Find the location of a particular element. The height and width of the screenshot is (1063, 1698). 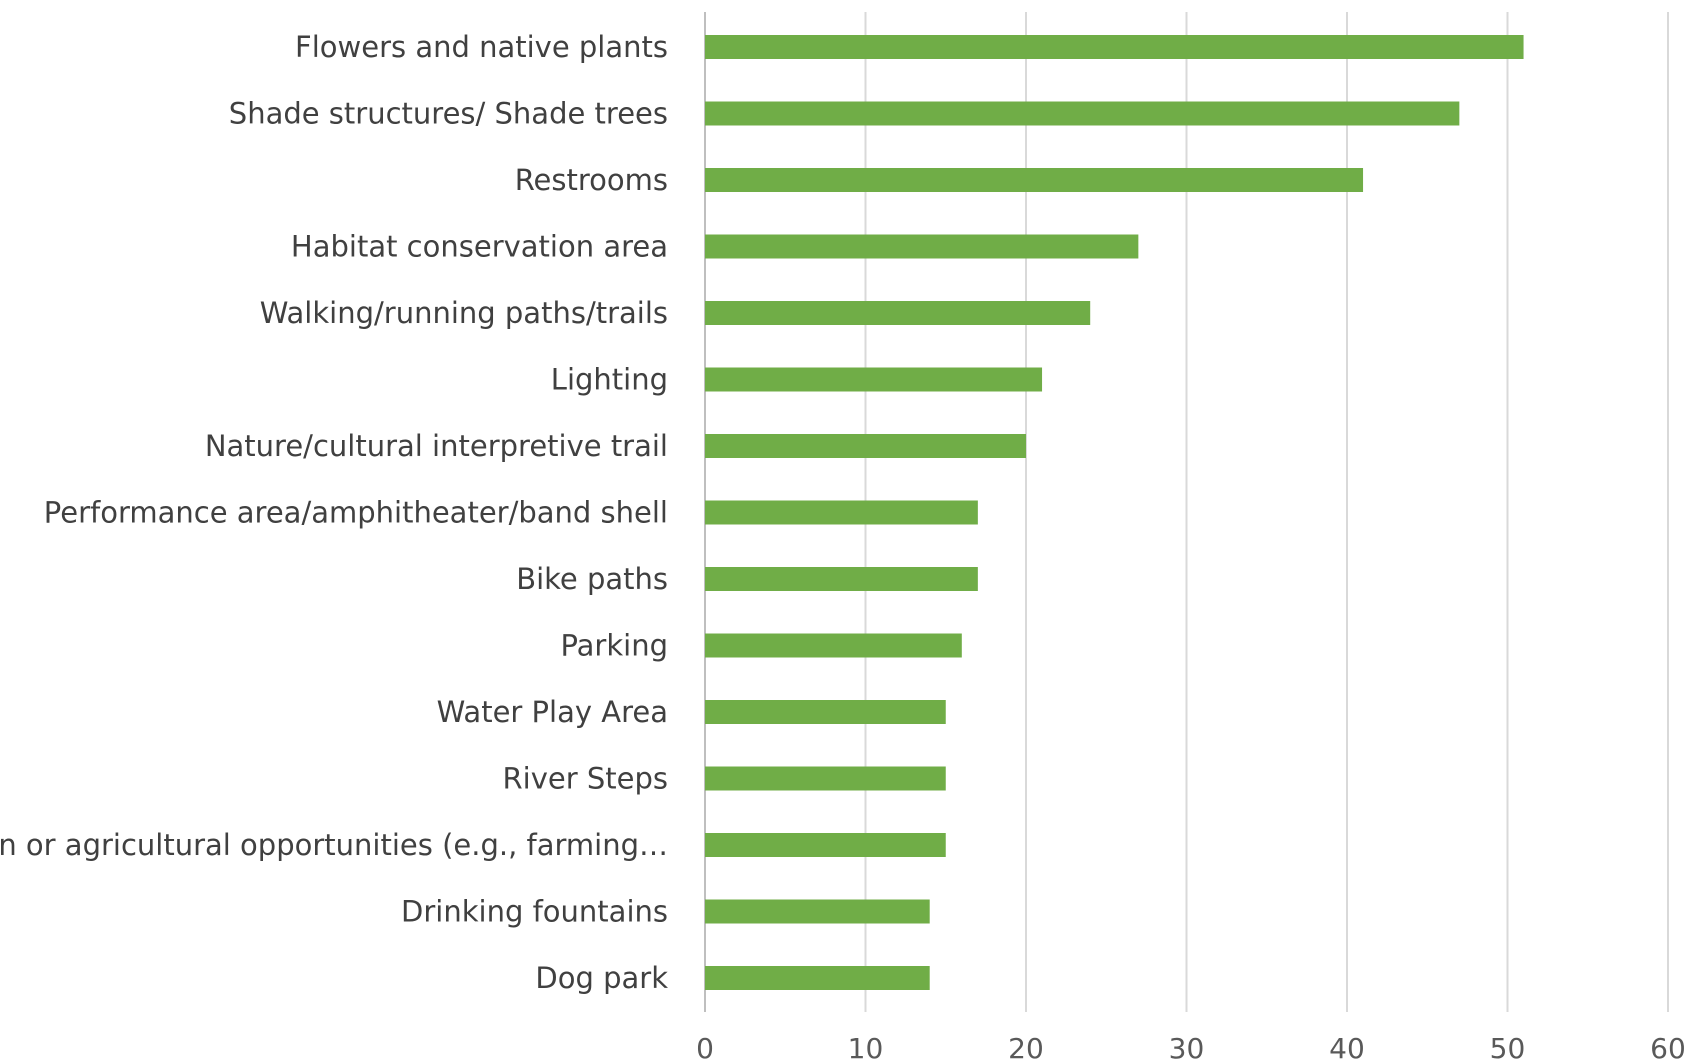

category-label: Habitat conservation area is located at coordinates (479, 247).